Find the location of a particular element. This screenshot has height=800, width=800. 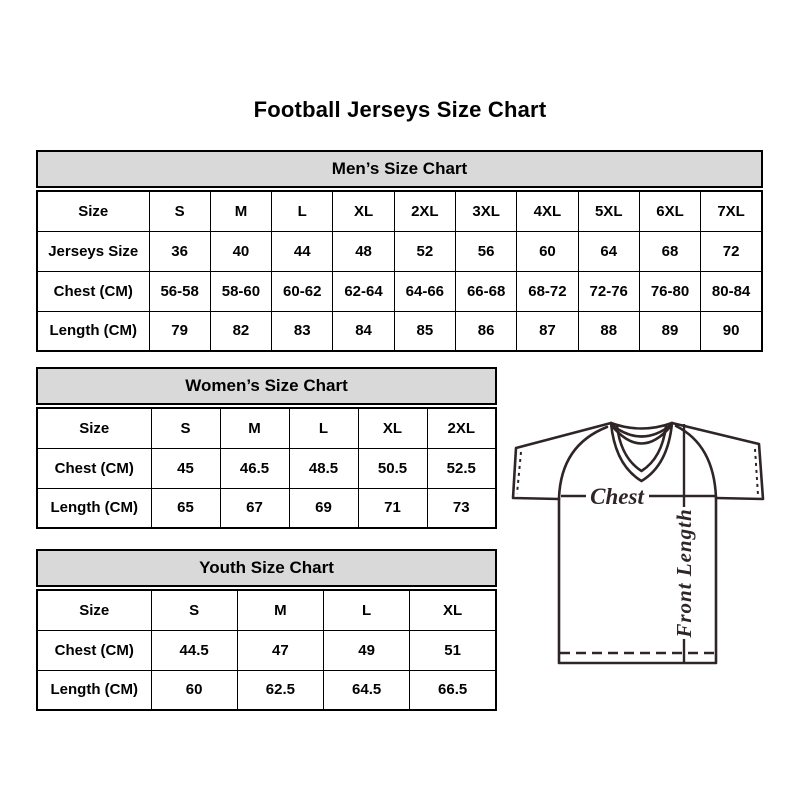

table-cell: 84 is located at coordinates (363, 331).